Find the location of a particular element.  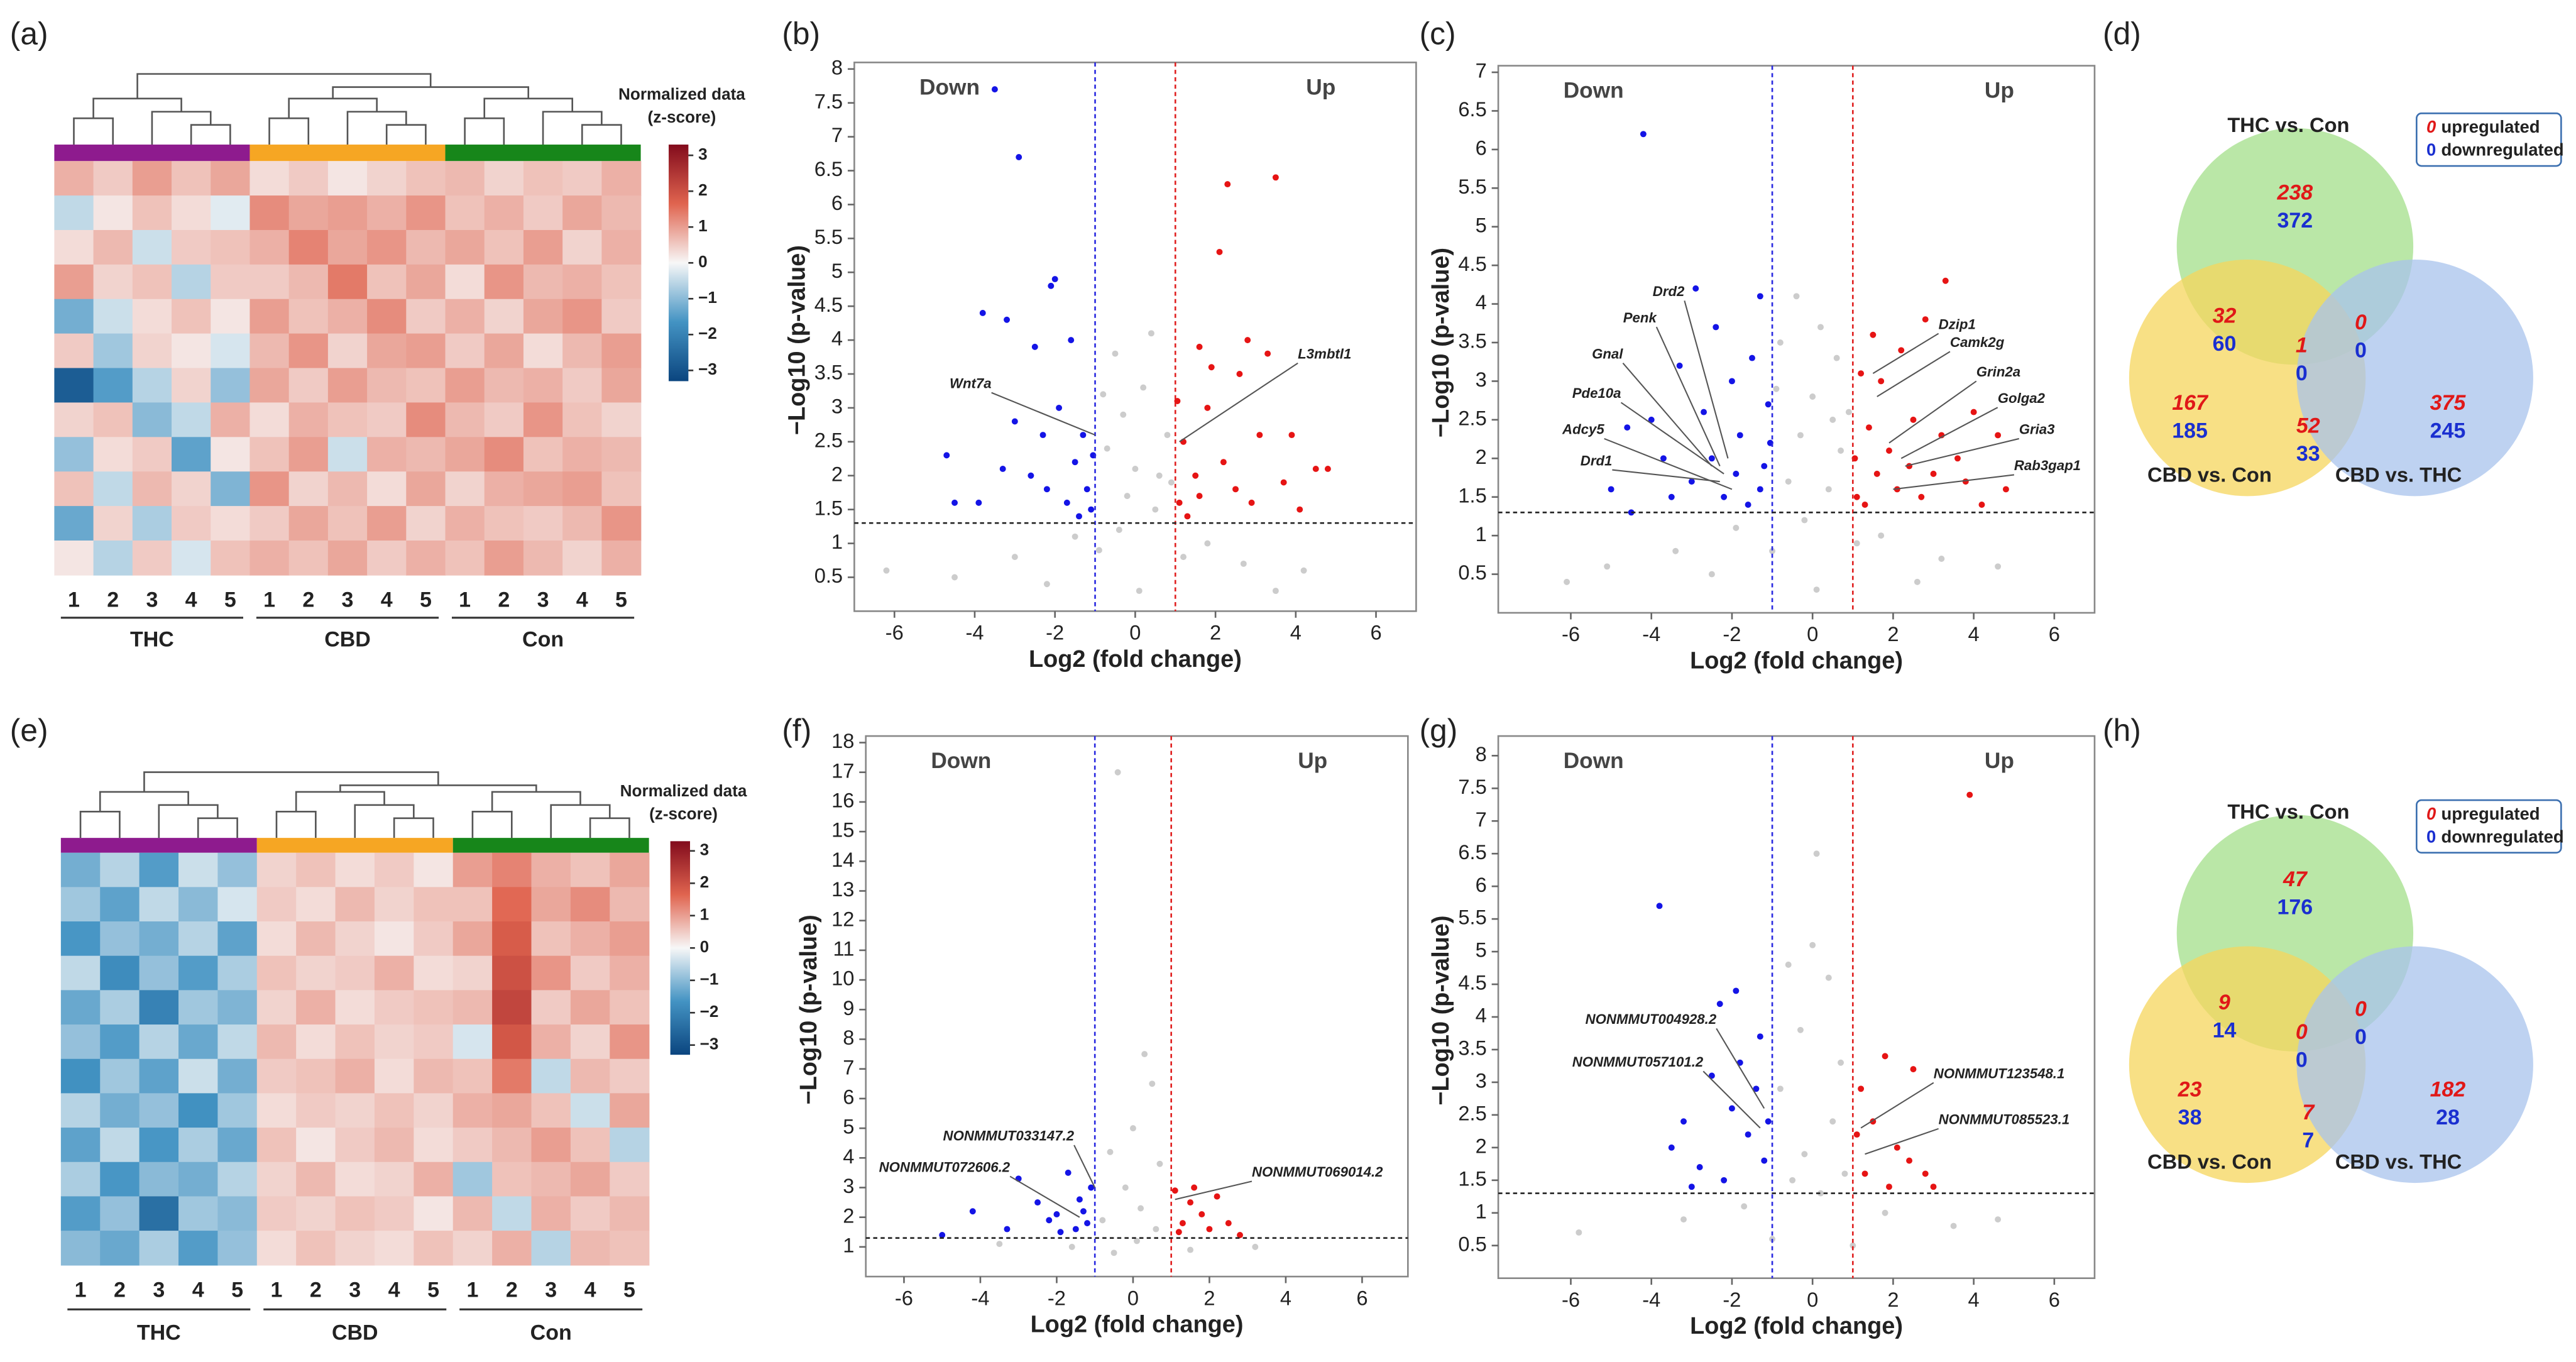

legend-down-value: 0 is located at coordinates (2431, 150).